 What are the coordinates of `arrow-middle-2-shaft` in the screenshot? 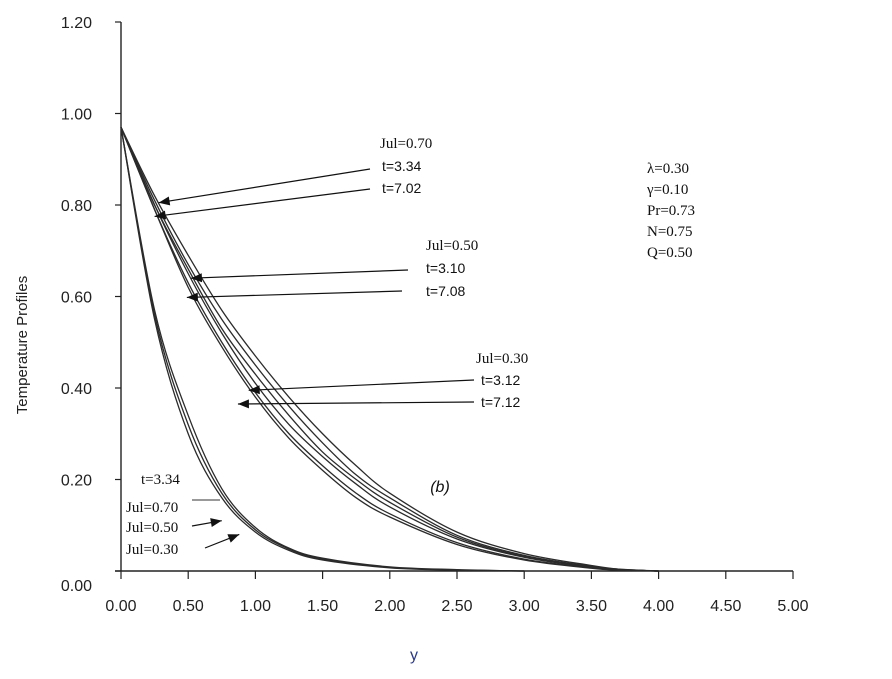 It's located at (294, 294).